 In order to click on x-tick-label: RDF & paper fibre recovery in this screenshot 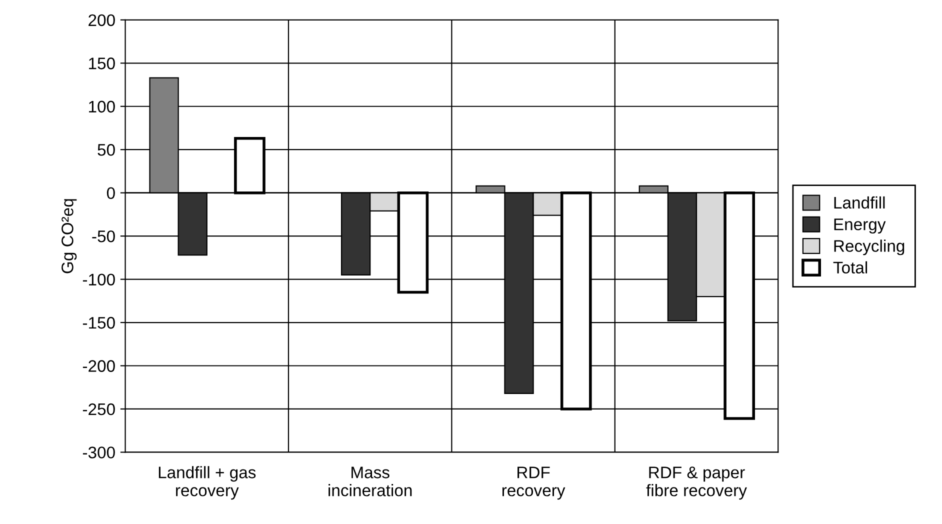, I will do `click(696, 483)`.